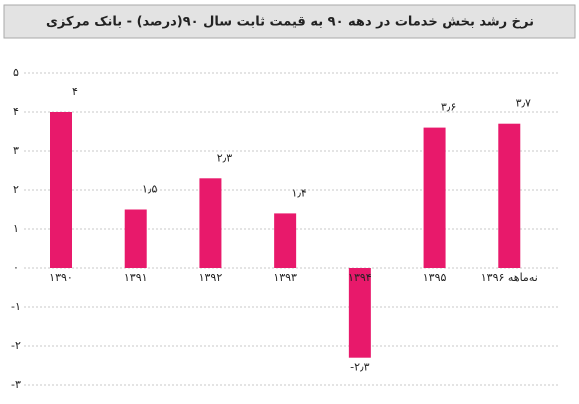 Image resolution: width=579 pixels, height=404 pixels. I want to click on x-tick-label: ۱۳۹۲, so click(211, 277).